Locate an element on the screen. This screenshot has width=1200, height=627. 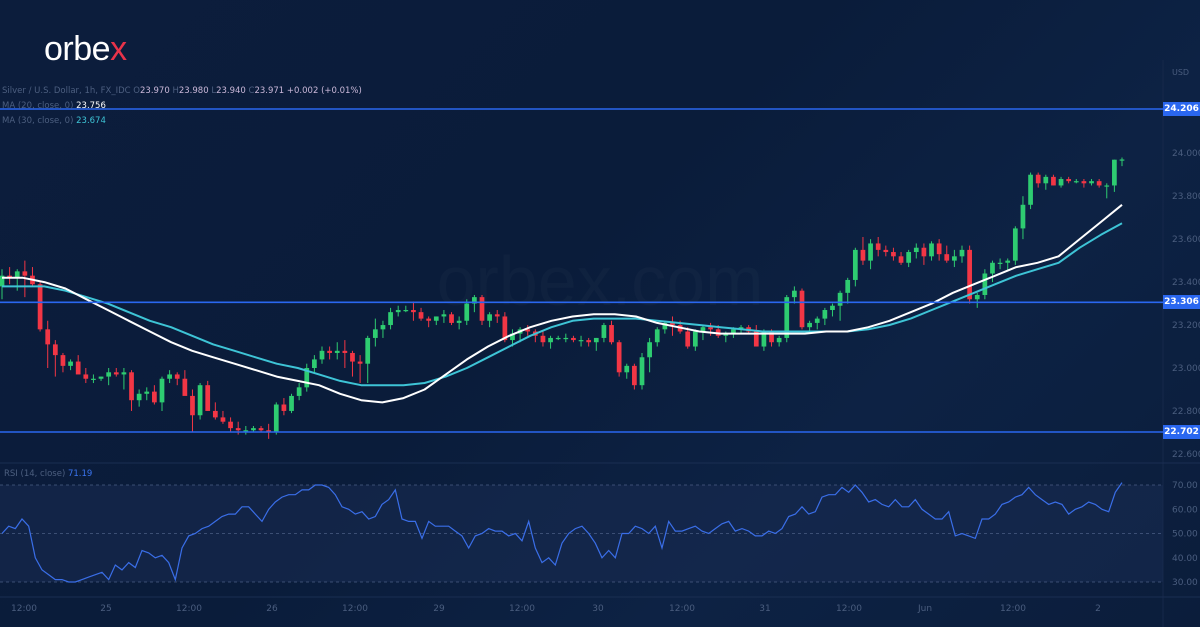
close-label: C is located at coordinates (251, 91).